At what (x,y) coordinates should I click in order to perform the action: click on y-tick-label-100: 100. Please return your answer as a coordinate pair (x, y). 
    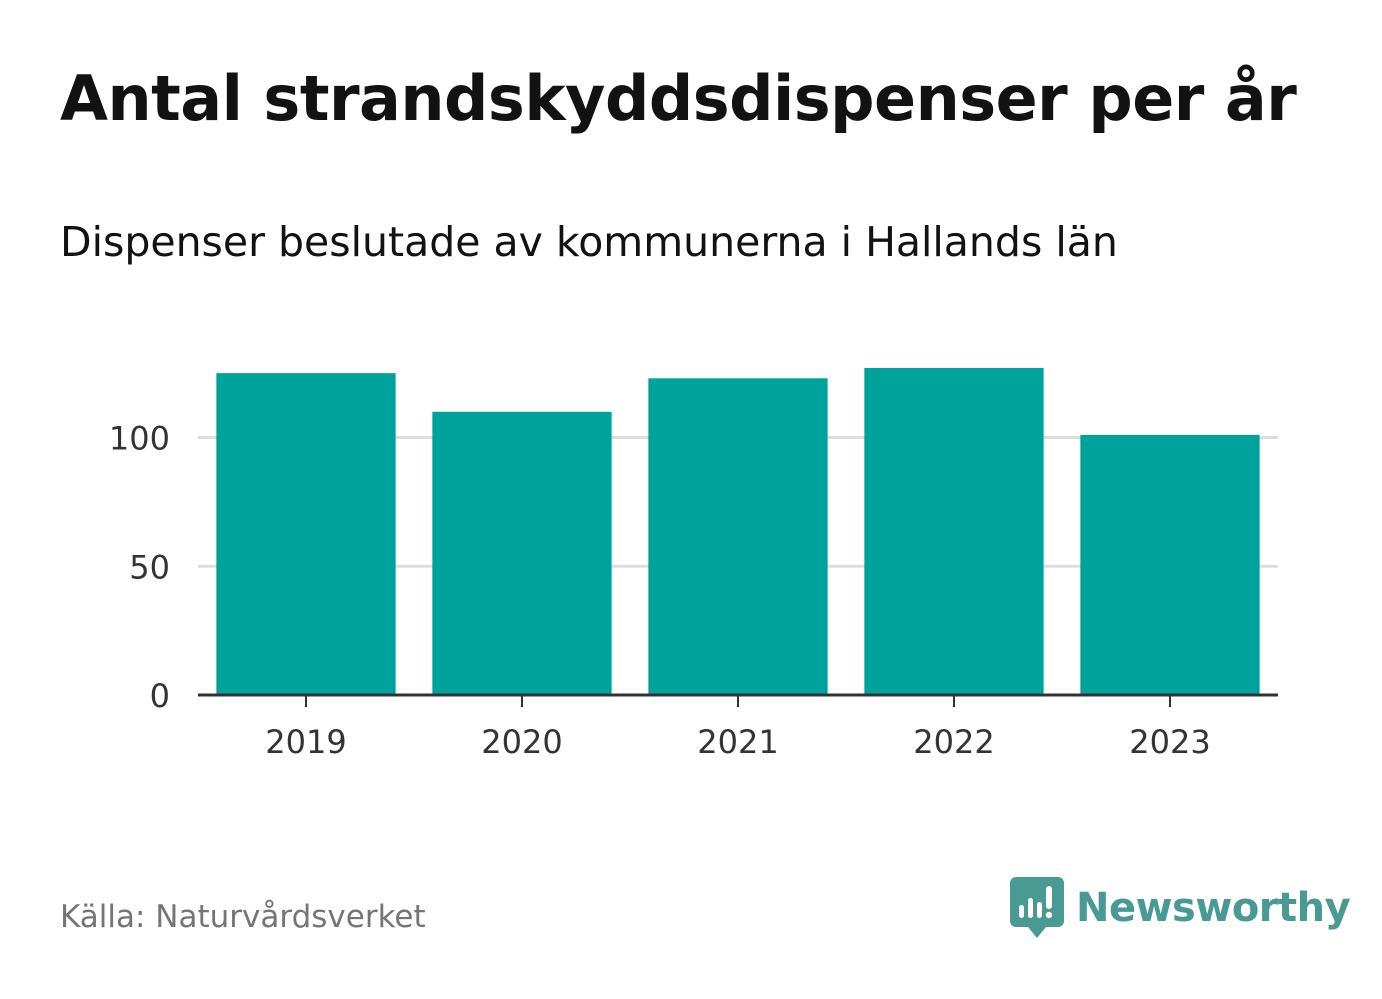
    Looking at the image, I should click on (139, 439).